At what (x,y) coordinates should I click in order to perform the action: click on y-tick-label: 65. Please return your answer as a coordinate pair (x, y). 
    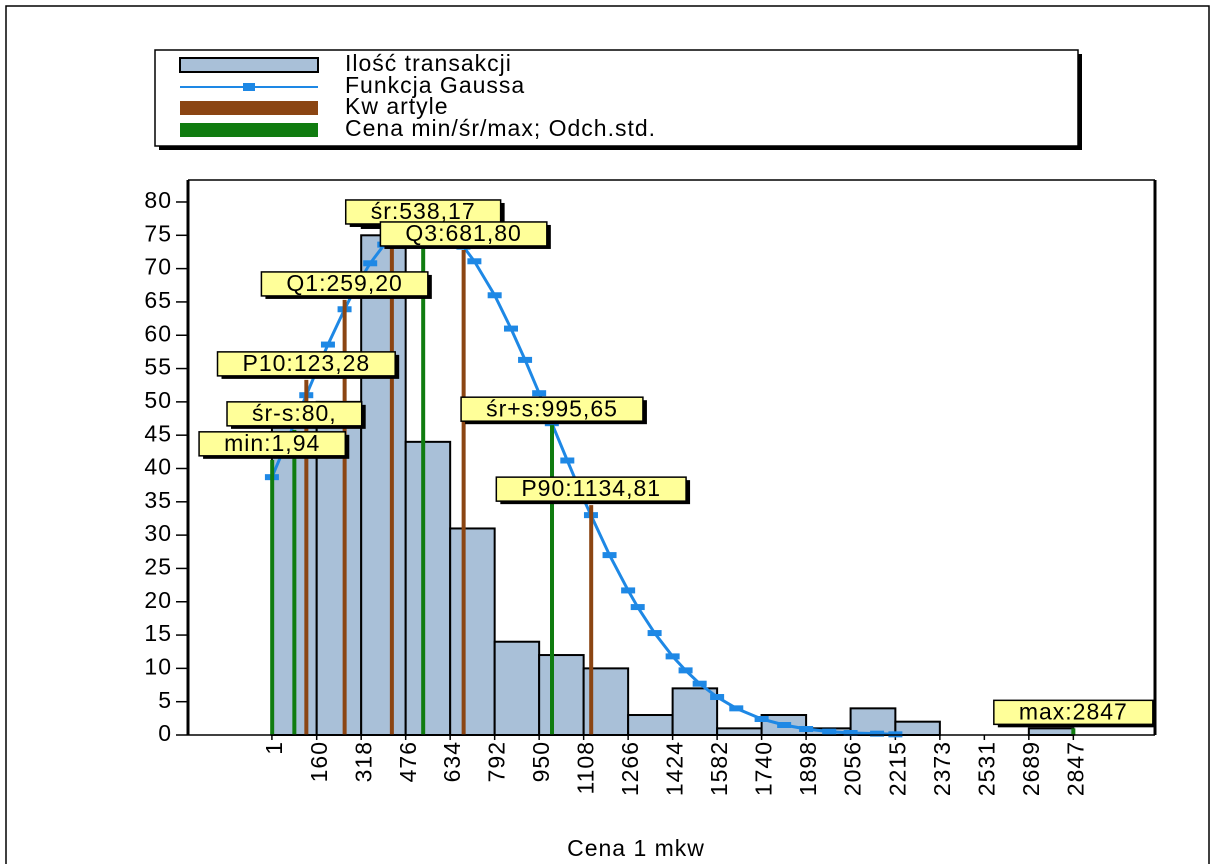
    Looking at the image, I should click on (158, 300).